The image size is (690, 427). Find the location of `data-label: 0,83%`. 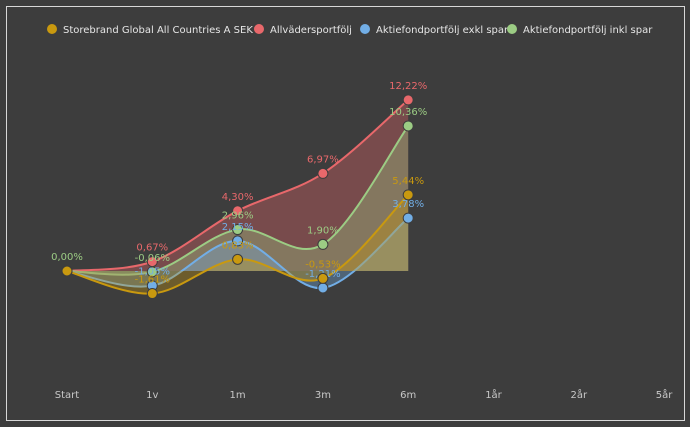

data-label: 0,83% is located at coordinates (238, 245).